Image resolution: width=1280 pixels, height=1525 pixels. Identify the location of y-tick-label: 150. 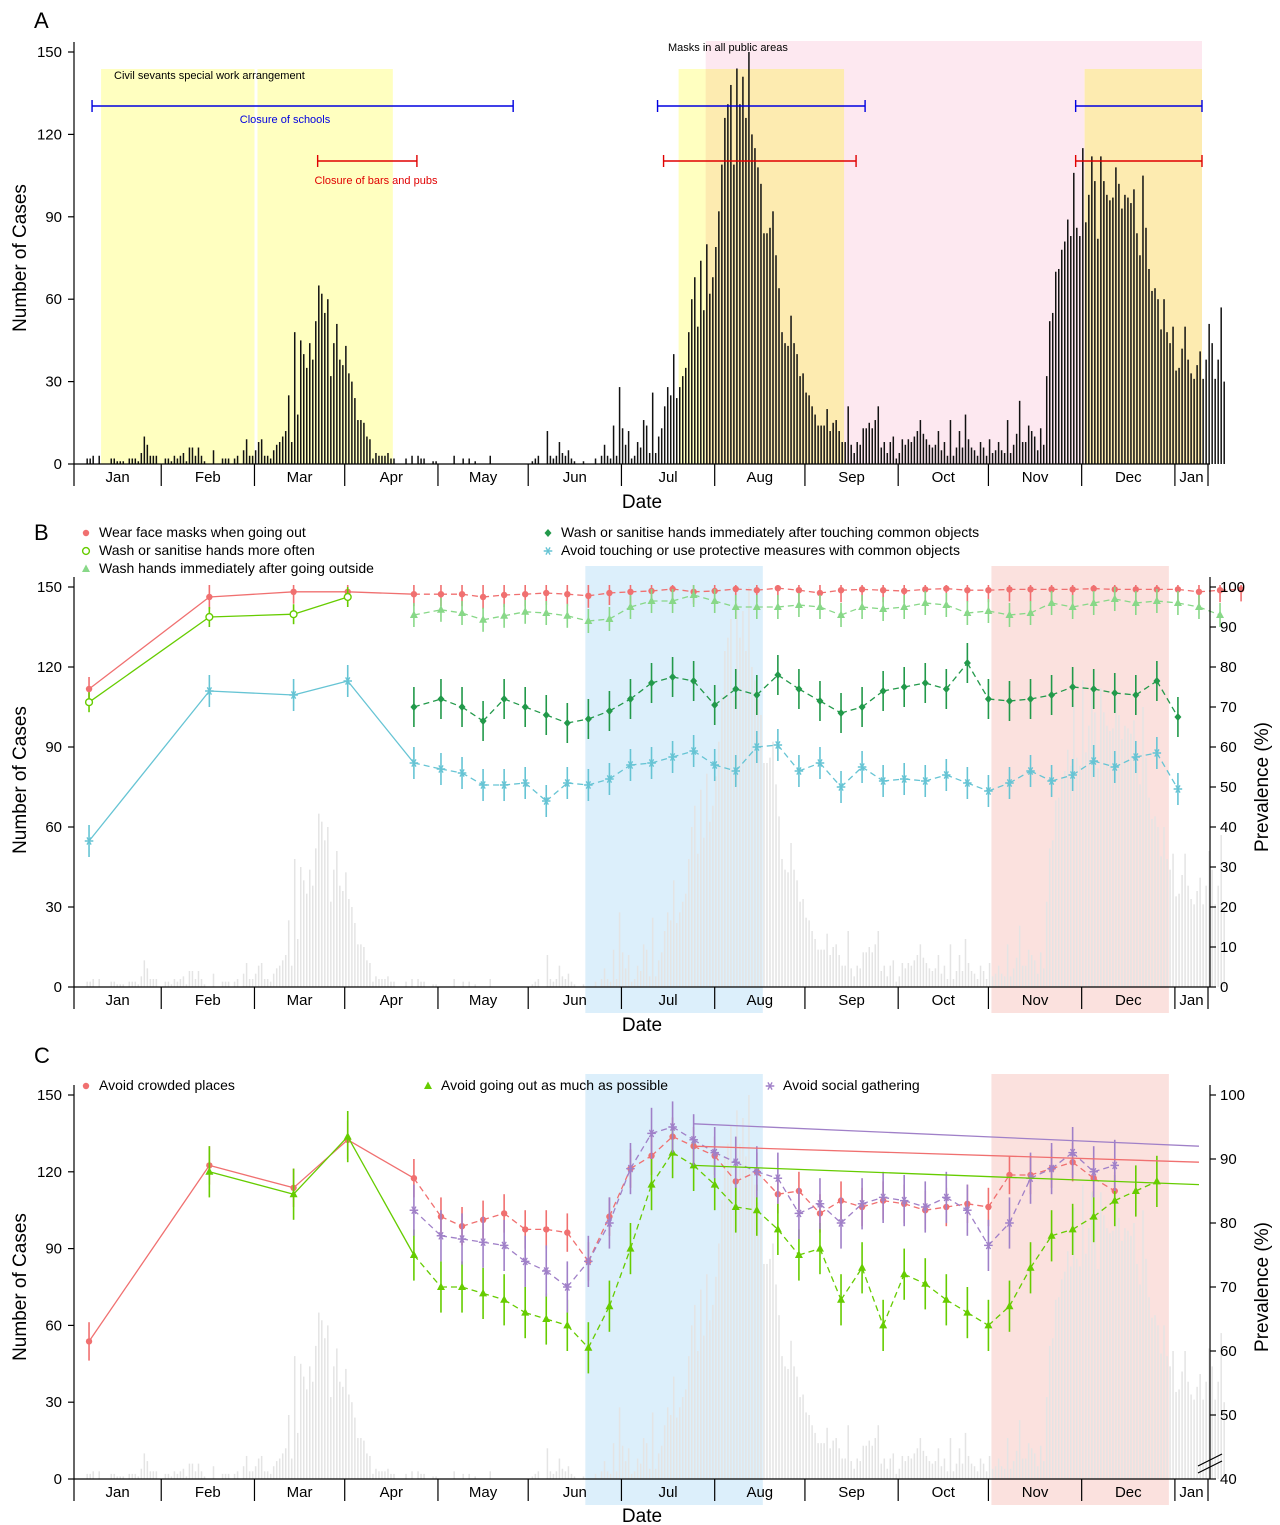
(49, 1095).